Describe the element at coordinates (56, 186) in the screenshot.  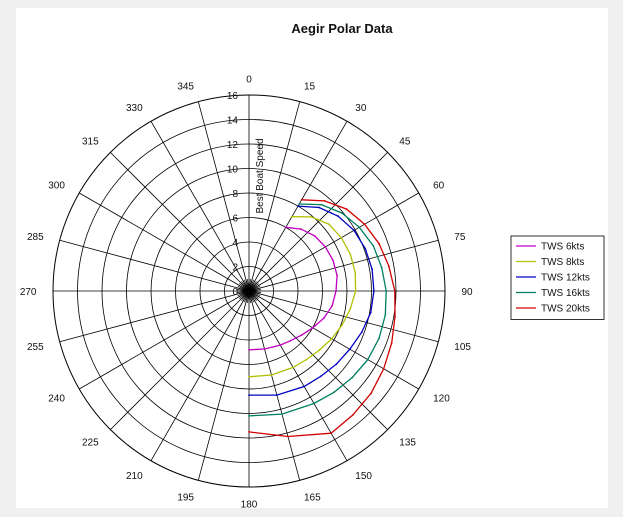
I see `angle-tick-label: 300` at that location.